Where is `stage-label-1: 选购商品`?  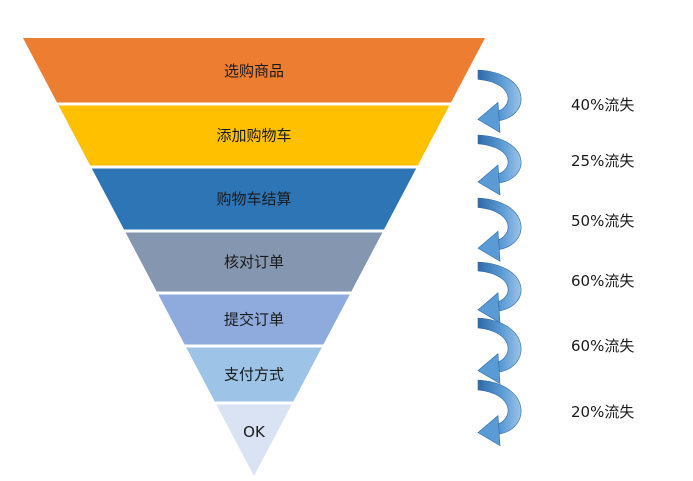 stage-label-1: 选购商品 is located at coordinates (254, 71).